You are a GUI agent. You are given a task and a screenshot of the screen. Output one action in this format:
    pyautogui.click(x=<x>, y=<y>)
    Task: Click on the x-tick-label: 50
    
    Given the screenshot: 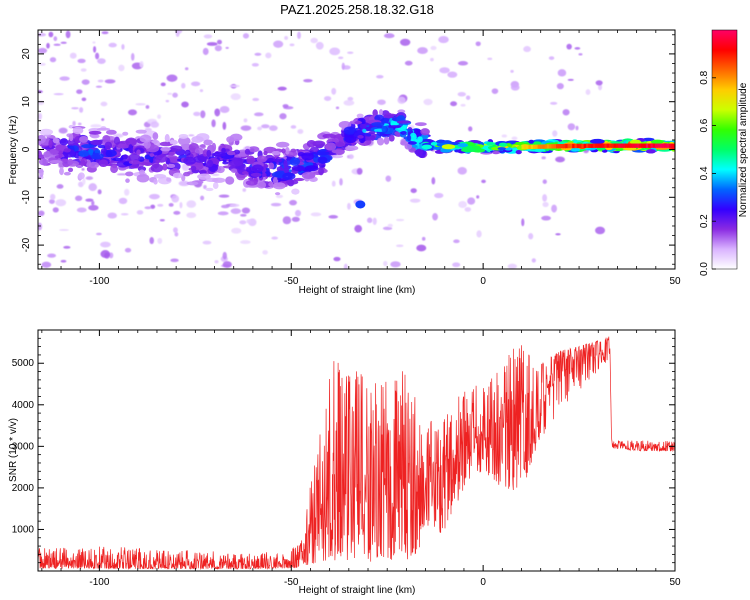 What is the action you would take?
    pyautogui.click(x=675, y=281)
    